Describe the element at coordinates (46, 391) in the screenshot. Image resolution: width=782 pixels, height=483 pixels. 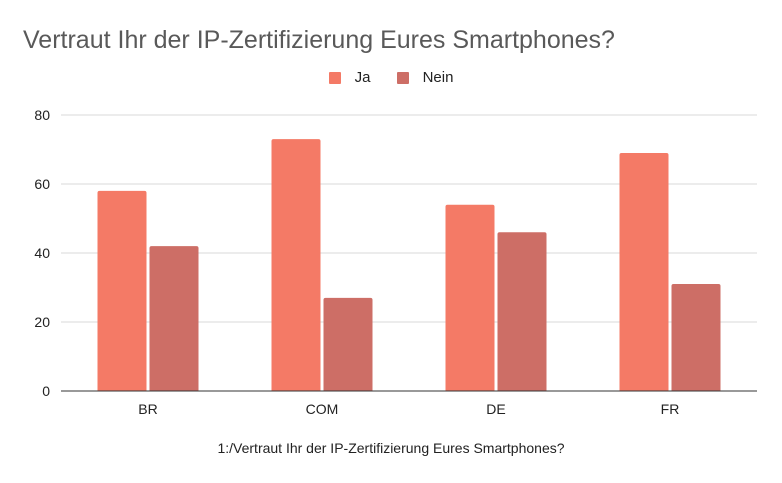
I see `y-tick-label: 0` at that location.